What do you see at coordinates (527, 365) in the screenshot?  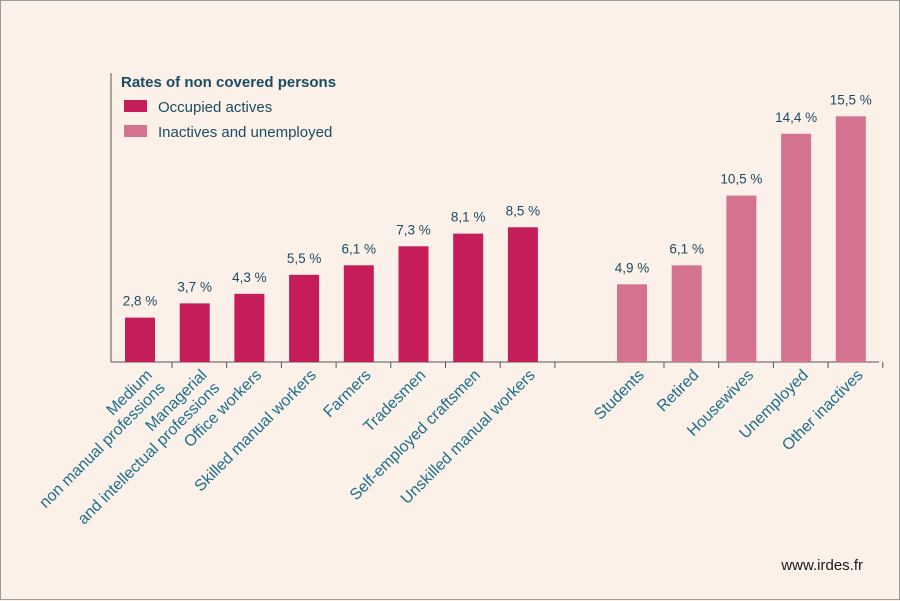 I see `x-ticks` at bounding box center [527, 365].